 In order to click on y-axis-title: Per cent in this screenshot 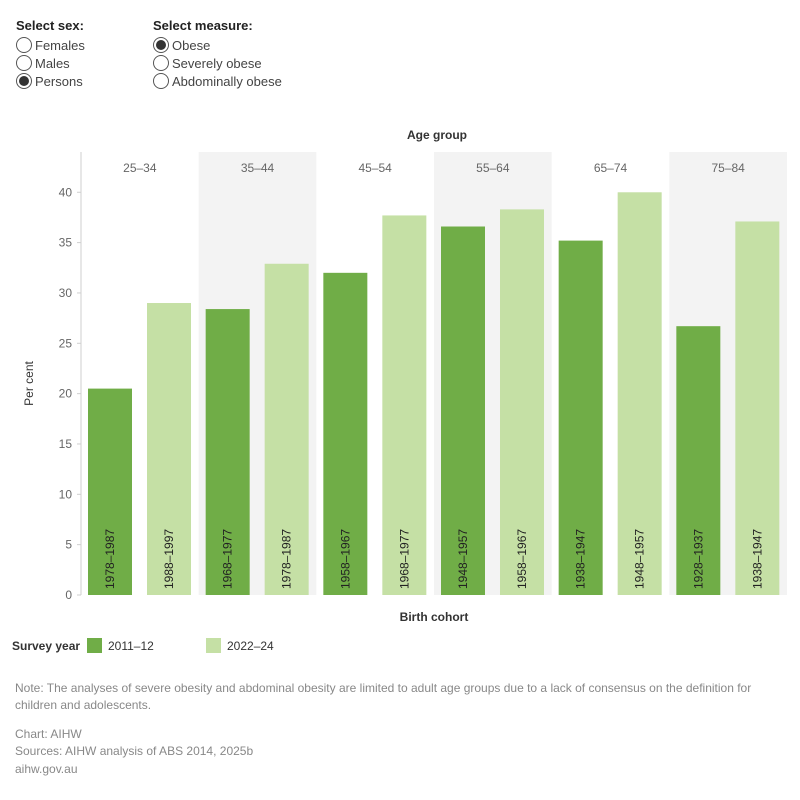, I will do `click(29, 382)`.